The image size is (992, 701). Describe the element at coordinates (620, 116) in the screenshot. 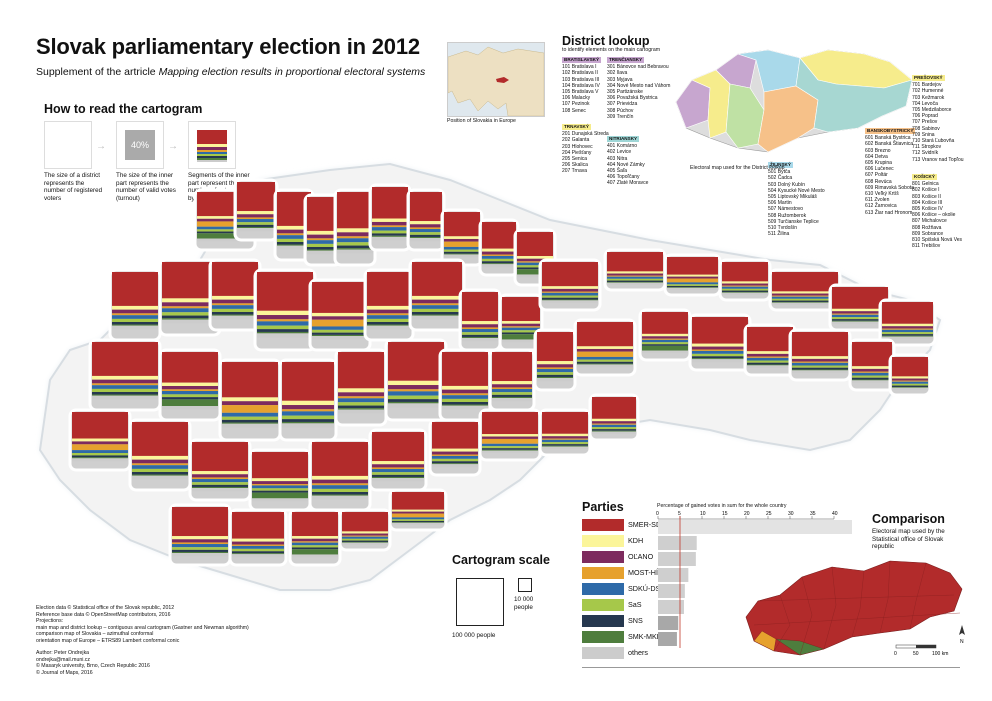

I see `lookup-district: 309 Trenčín` at that location.